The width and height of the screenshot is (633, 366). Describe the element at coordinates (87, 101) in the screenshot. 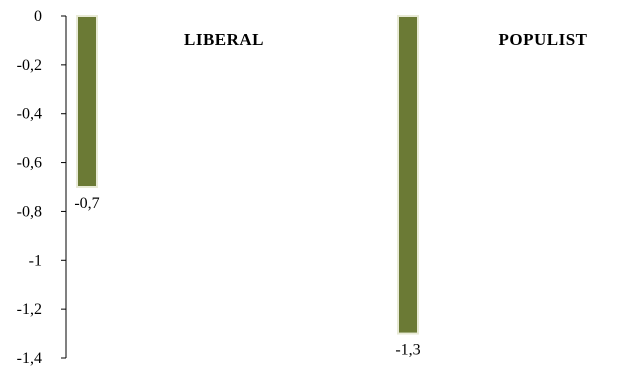

I see `bar-liberal` at that location.